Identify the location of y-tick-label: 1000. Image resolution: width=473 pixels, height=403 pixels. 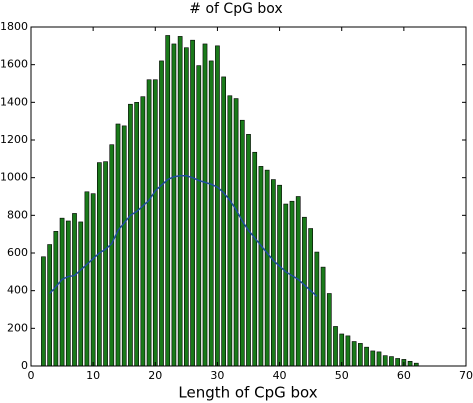
(14, 177).